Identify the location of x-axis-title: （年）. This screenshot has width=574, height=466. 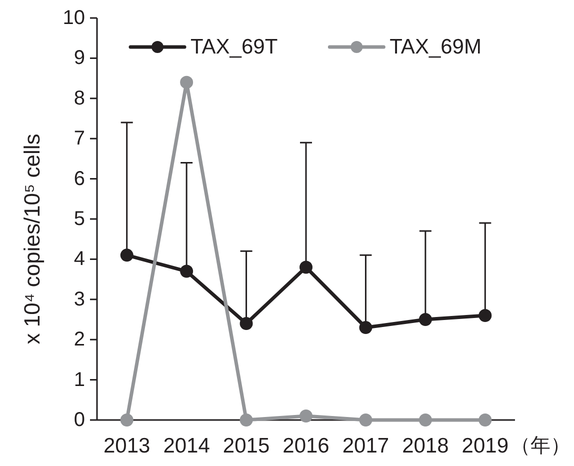
(540, 446).